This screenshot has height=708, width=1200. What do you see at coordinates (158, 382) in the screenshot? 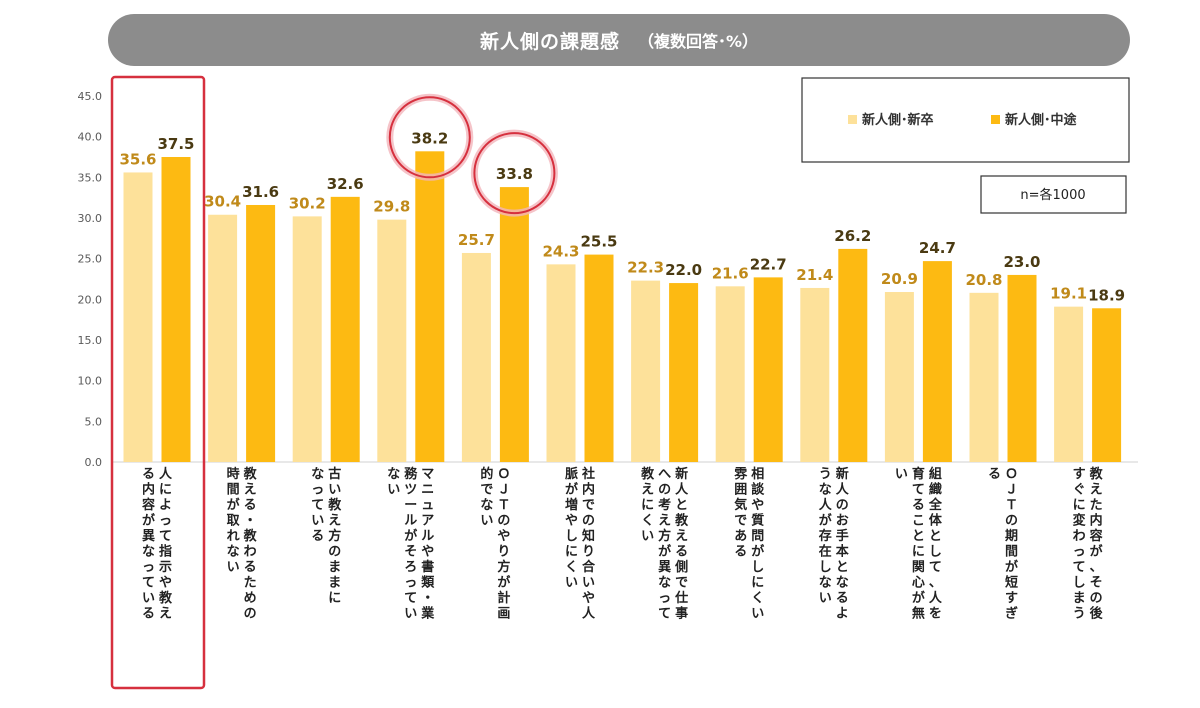
I see `highlight-box` at bounding box center [158, 382].